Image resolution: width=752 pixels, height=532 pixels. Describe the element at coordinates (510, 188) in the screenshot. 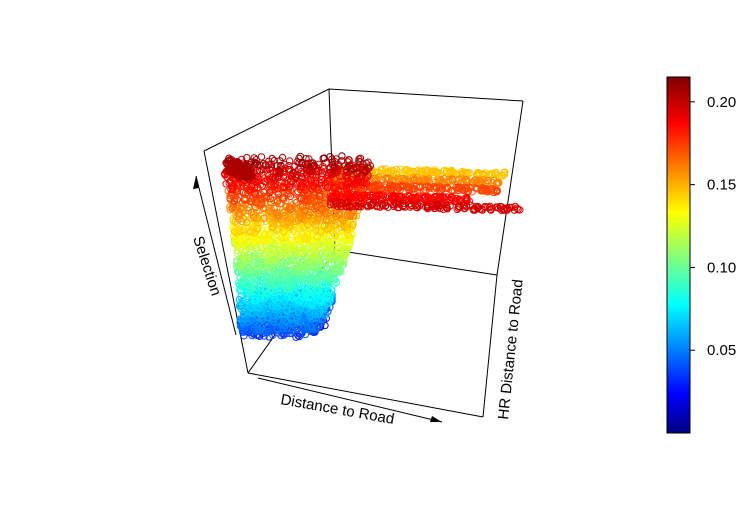

I see `box-right-back-edge` at that location.